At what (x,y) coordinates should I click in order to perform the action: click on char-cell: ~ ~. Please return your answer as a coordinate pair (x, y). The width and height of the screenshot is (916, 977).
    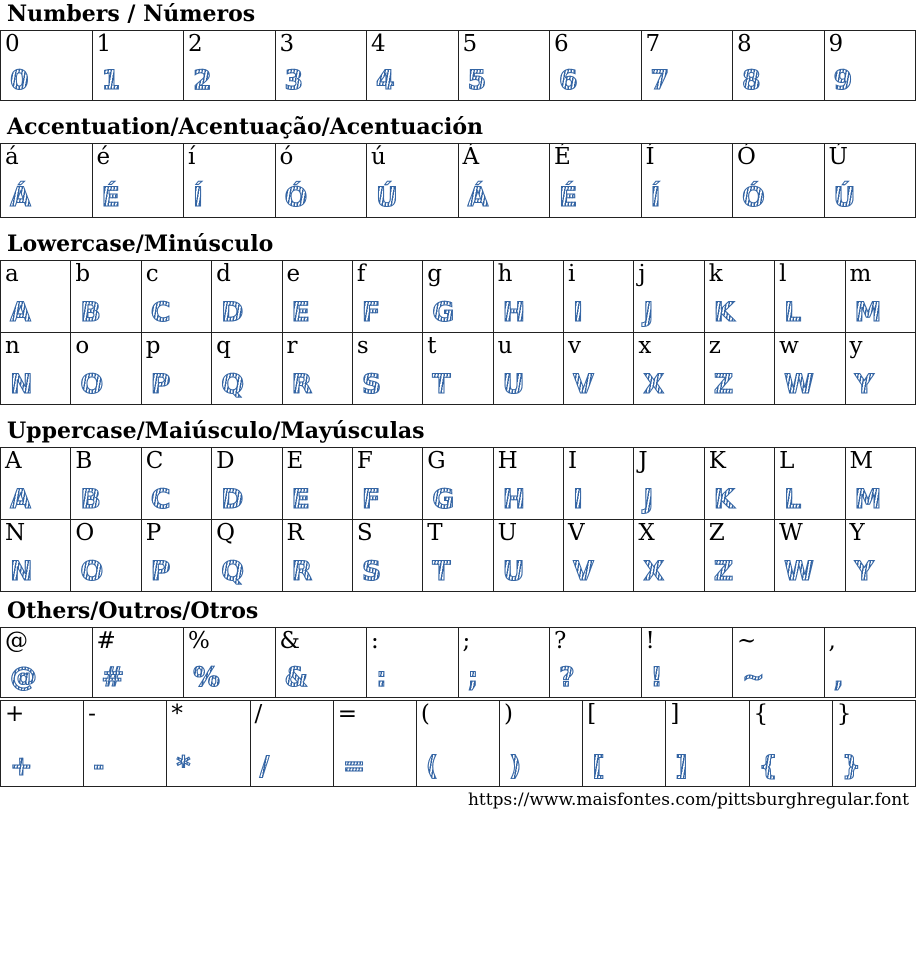
    Looking at the image, I should click on (778, 662).